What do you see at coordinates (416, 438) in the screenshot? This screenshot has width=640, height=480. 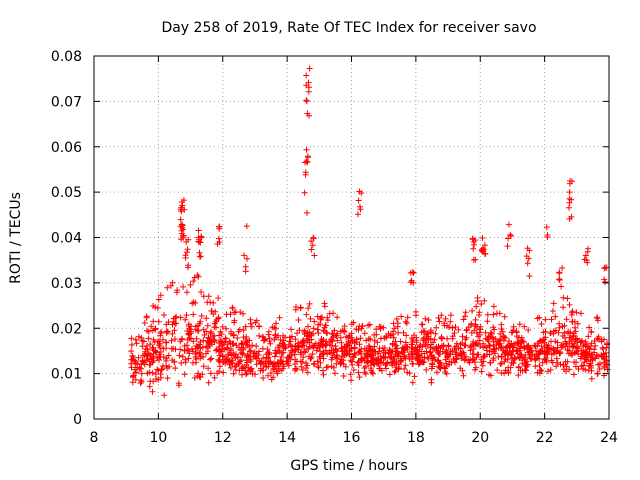 I see `x-tick-label: 18` at bounding box center [416, 438].